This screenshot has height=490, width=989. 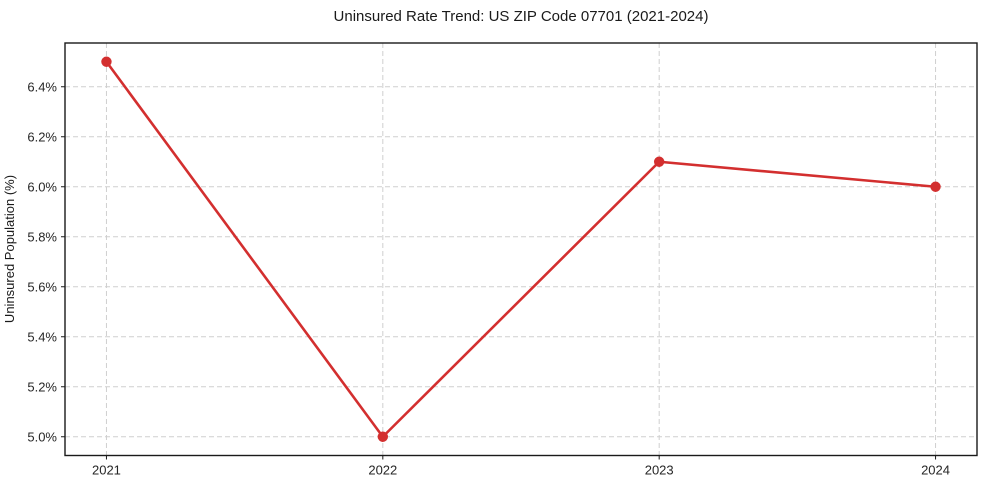 What do you see at coordinates (935, 470) in the screenshot?
I see `x-tick-label: 2024` at bounding box center [935, 470].